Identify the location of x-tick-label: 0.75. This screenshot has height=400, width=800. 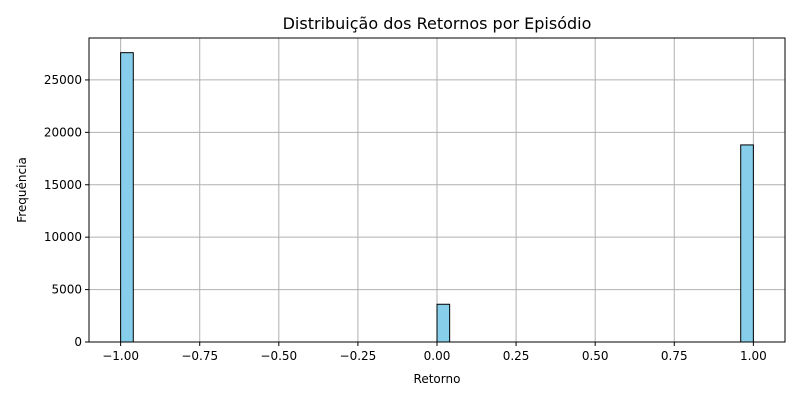
(674, 356).